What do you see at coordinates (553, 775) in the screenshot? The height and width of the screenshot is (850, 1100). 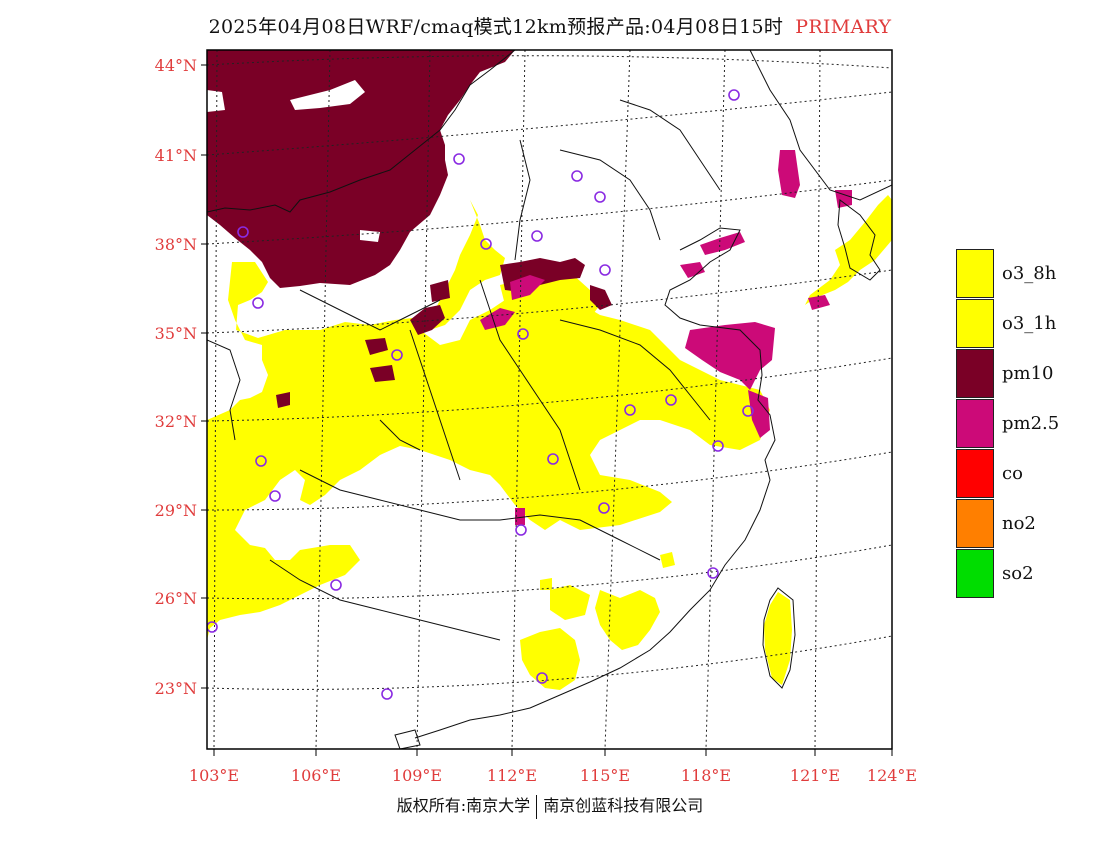 I see `lon-labels: 103°E 106°E 109°E 112°E 115°E 118°E 121°E 124°E` at bounding box center [553, 775].